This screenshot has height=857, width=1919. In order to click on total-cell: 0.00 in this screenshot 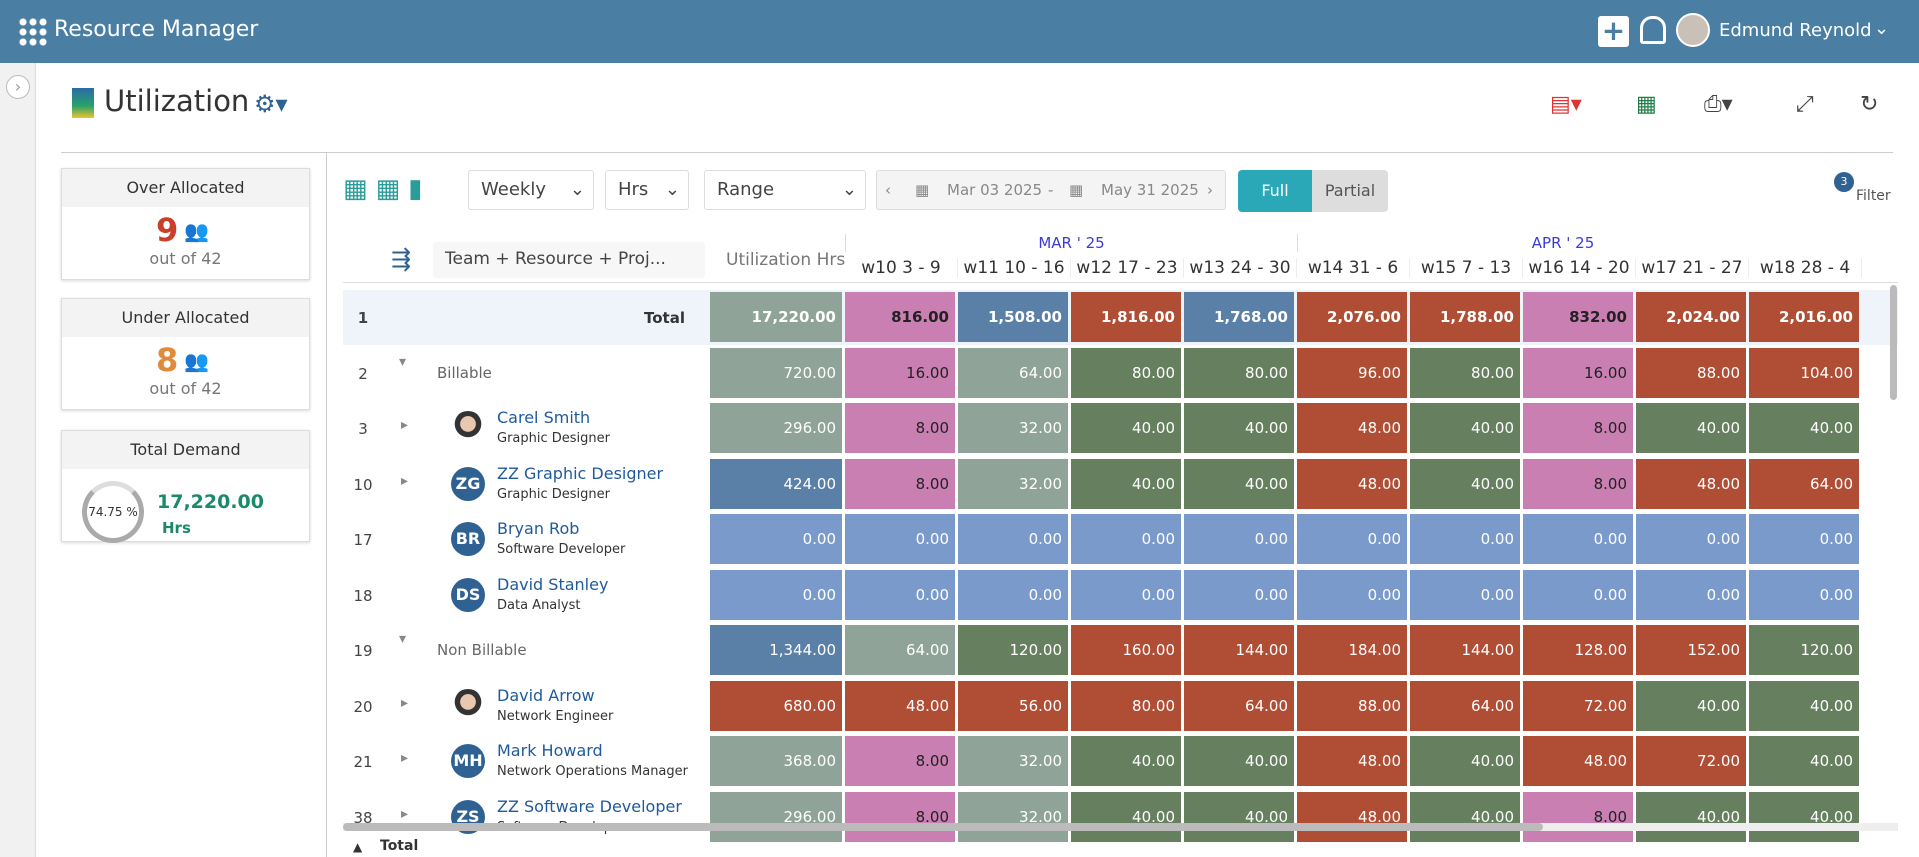, I will do `click(776, 539)`.